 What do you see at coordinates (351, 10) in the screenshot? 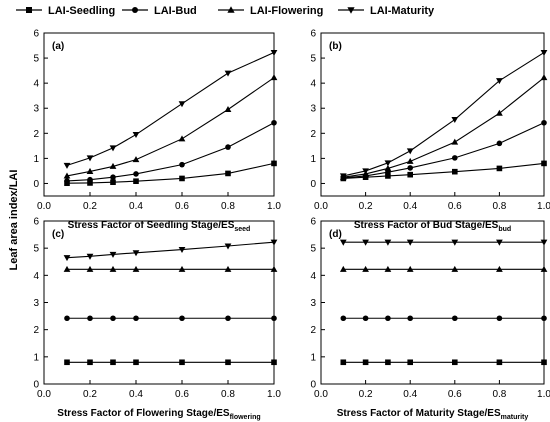
I see `legend-marker-triangle-down` at bounding box center [351, 10].